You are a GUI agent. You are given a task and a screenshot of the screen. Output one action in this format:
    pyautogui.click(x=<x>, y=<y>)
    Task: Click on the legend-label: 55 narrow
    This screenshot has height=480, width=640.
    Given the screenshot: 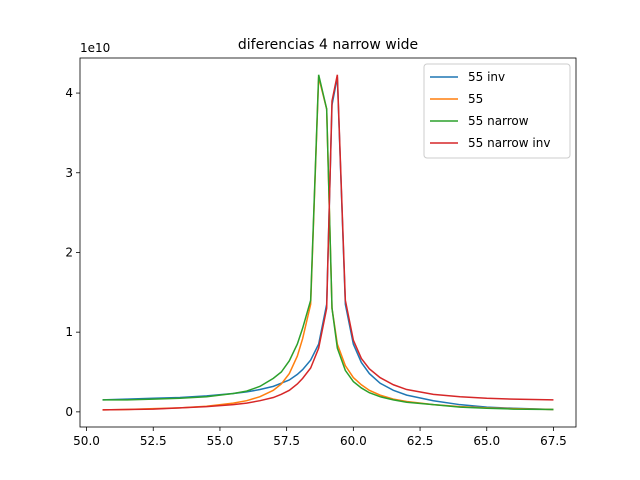 What is the action you would take?
    pyautogui.click(x=498, y=121)
    